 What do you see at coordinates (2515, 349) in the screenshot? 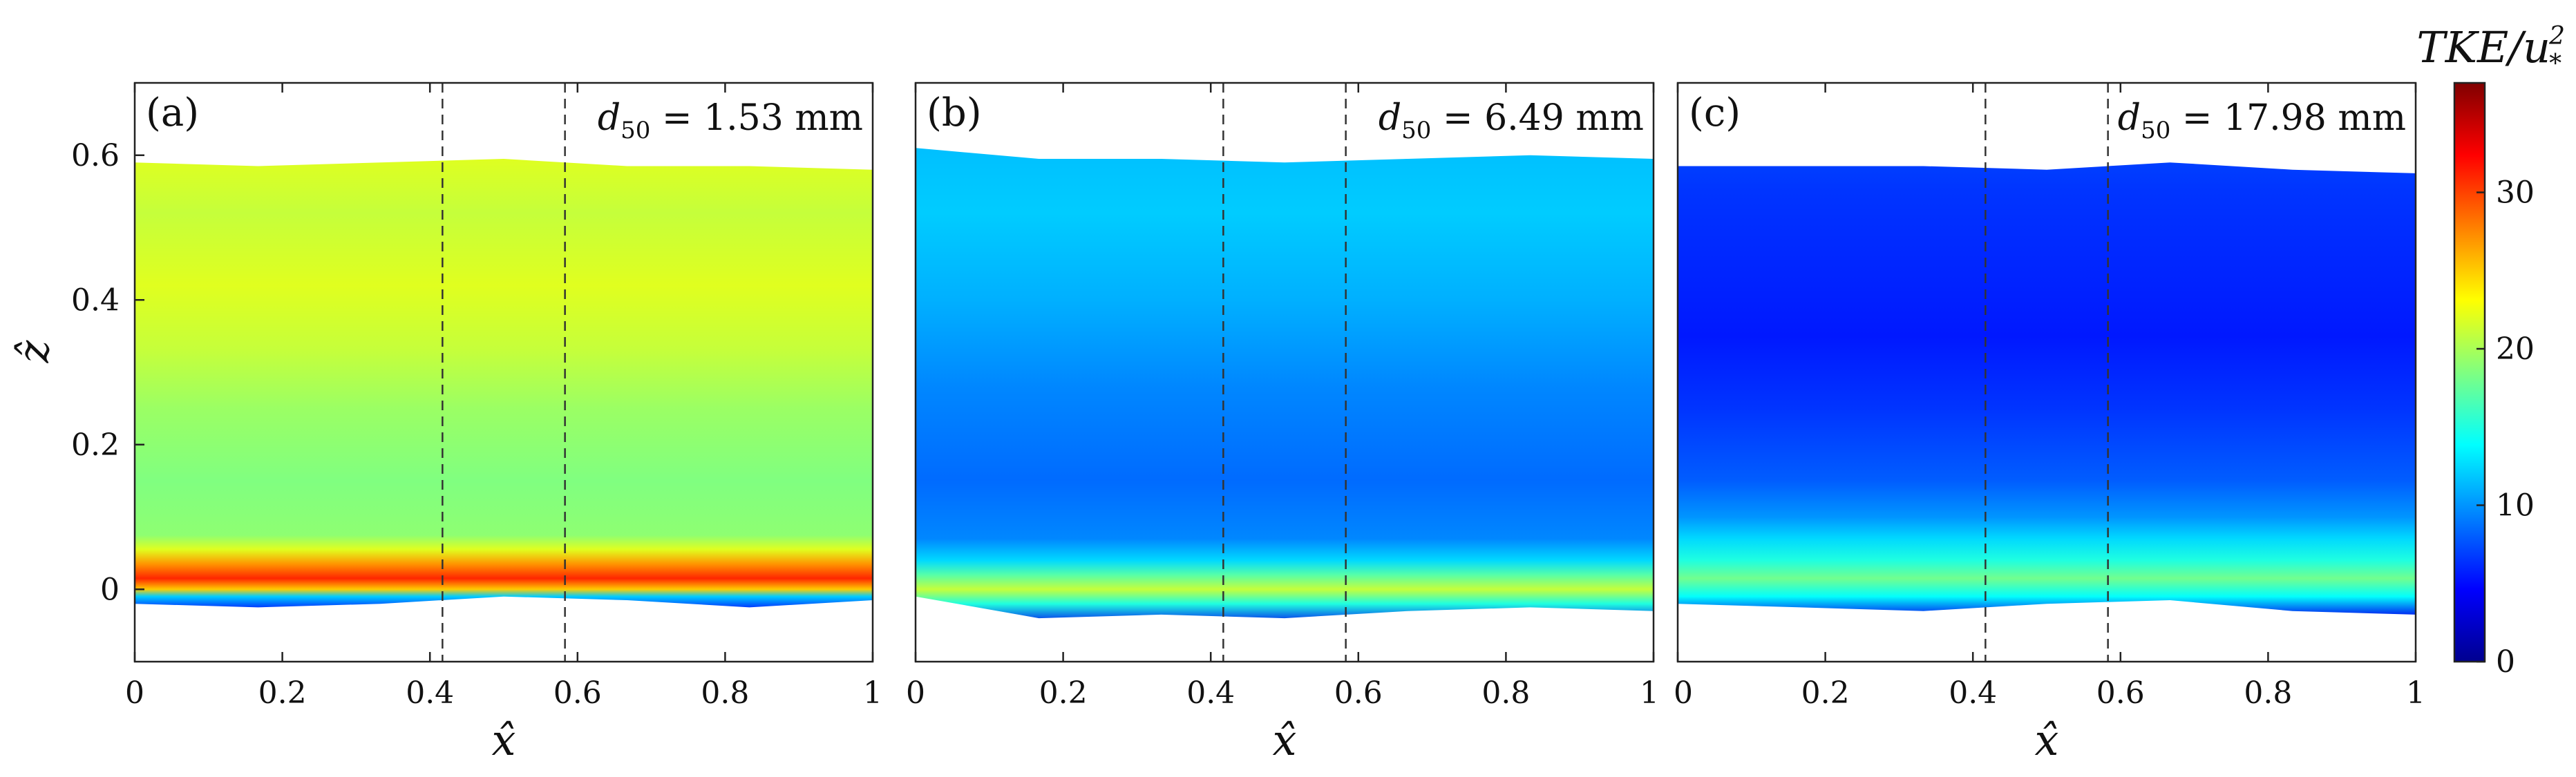
I see `colorbar-tick-label: 20` at bounding box center [2515, 349].